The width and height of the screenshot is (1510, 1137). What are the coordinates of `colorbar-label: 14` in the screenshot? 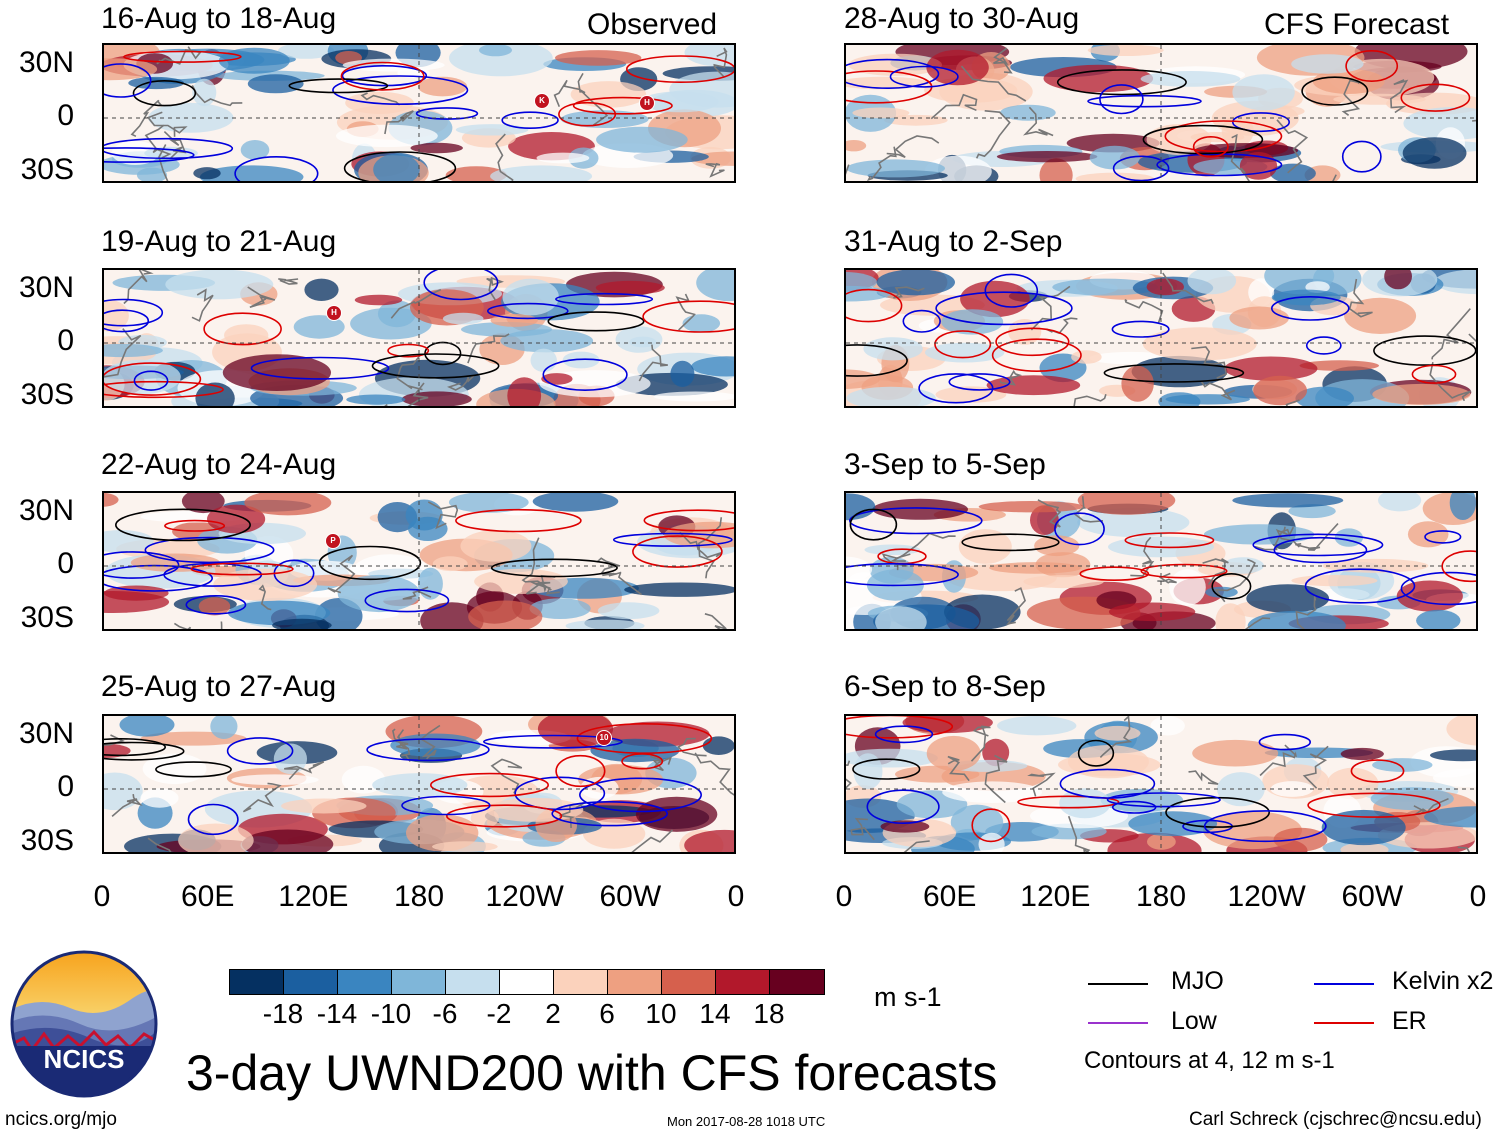 It's located at (715, 1013).